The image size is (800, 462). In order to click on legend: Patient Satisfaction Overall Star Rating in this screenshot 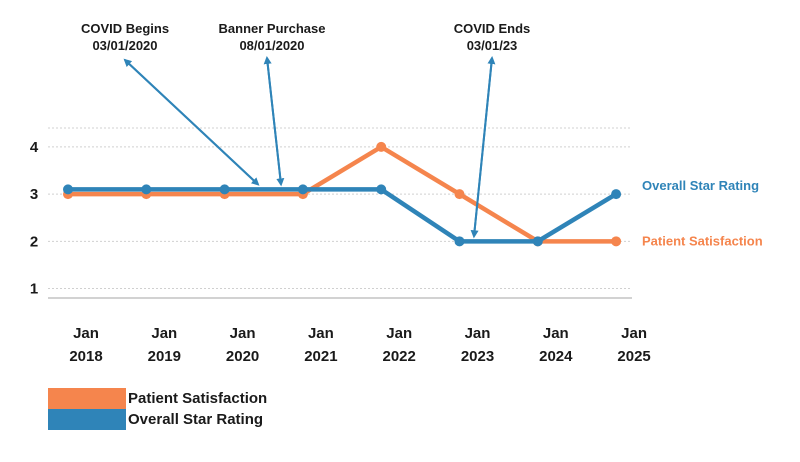, I will do `click(157, 409)`.